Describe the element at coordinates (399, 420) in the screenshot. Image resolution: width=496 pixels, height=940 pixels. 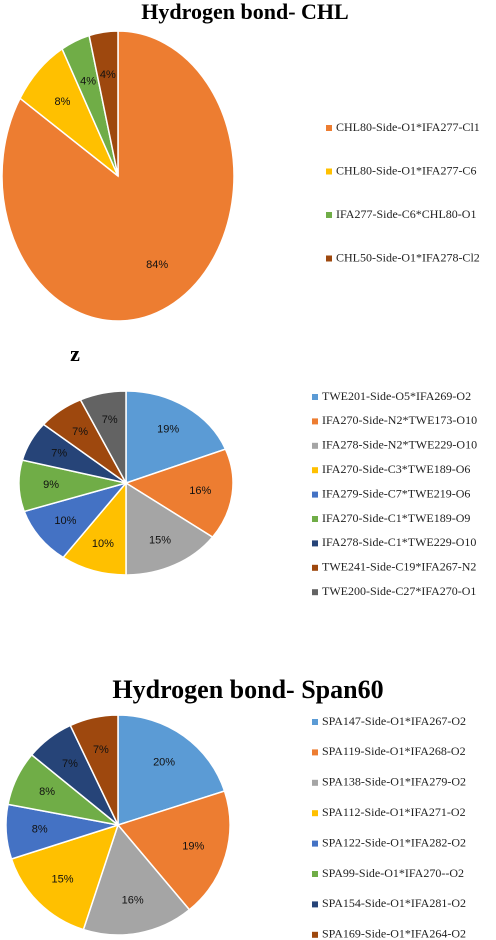
I see `legend-label: IFA270-Side-N2*TWE173-O10` at that location.